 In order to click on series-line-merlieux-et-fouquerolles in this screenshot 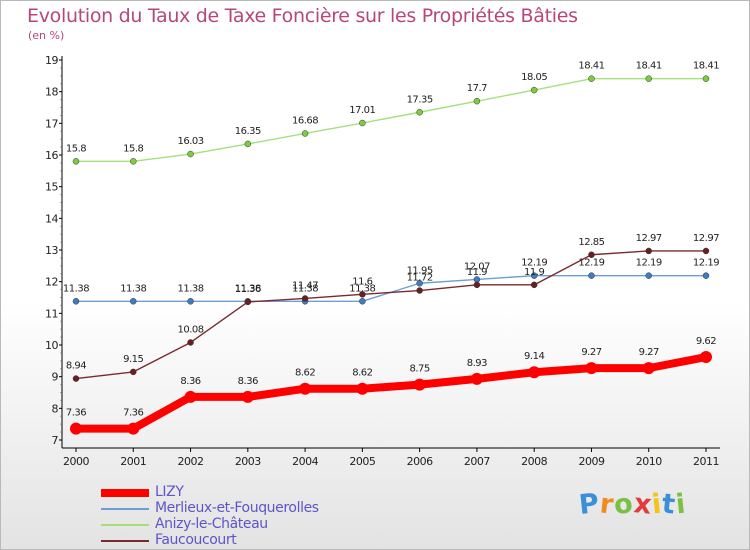, I will do `click(391, 288)`.